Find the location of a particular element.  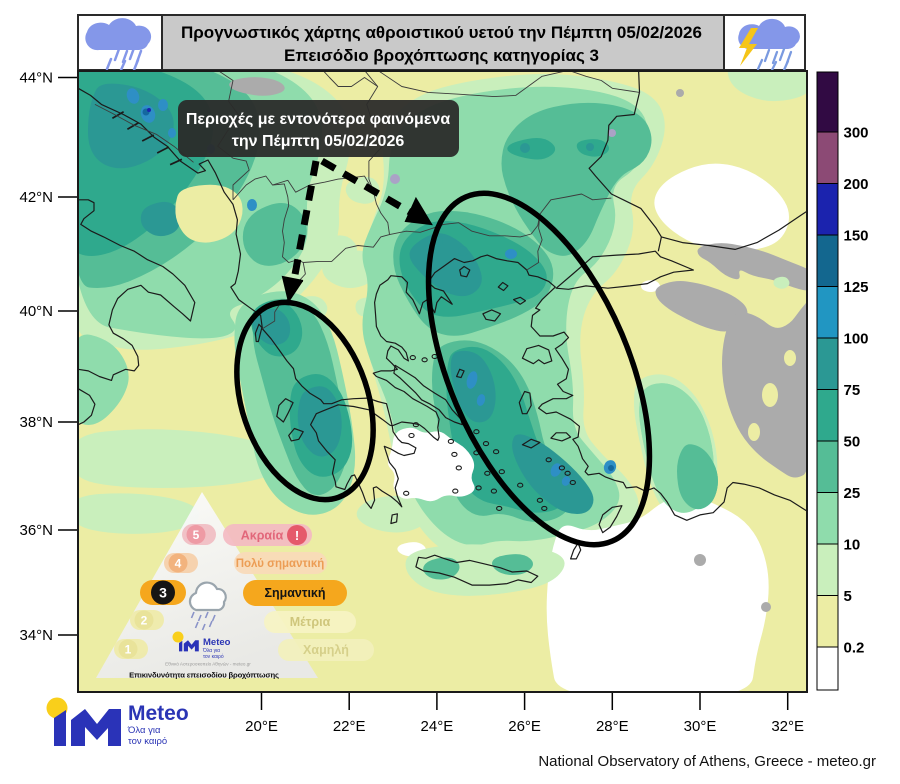

svg-text: Πολύ σημαντική is located at coordinates (280, 564).